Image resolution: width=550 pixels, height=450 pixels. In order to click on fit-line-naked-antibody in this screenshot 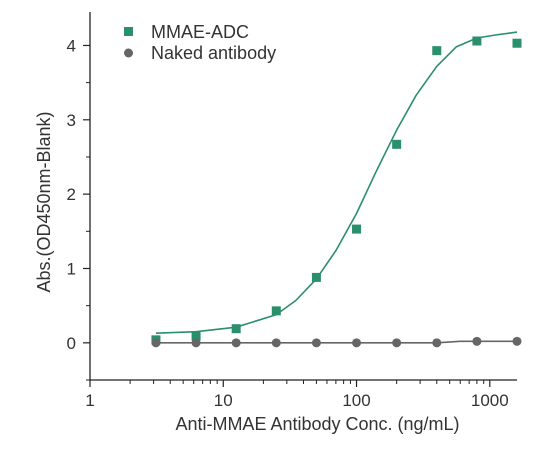, I will do `click(336, 342)`.